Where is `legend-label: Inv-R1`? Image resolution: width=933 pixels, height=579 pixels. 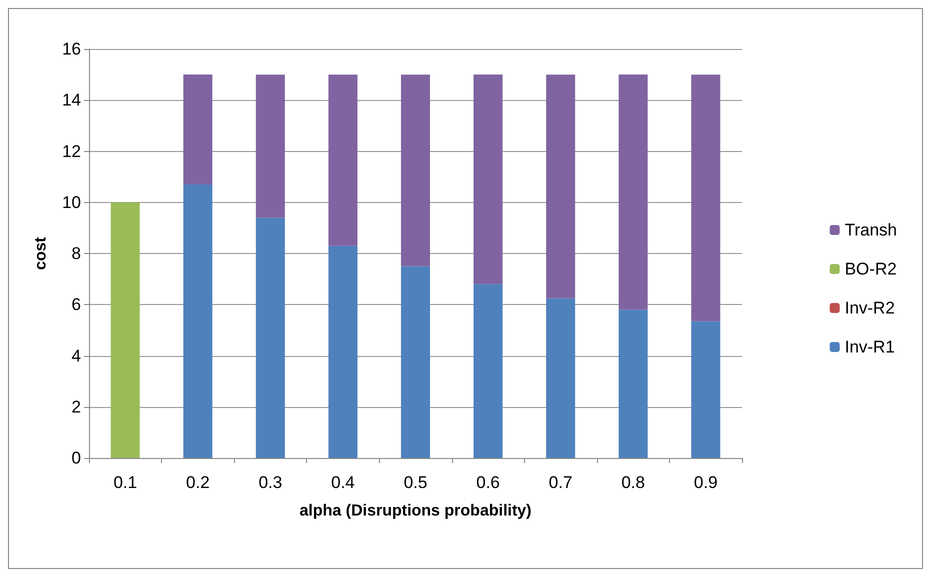 legend-label: Inv-R1 is located at coordinates (869, 347).